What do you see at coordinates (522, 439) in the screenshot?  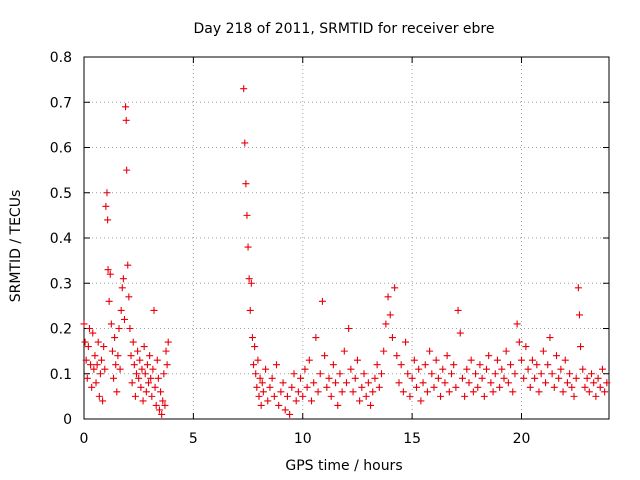 I see `x-tick-label: 20` at bounding box center [522, 439].